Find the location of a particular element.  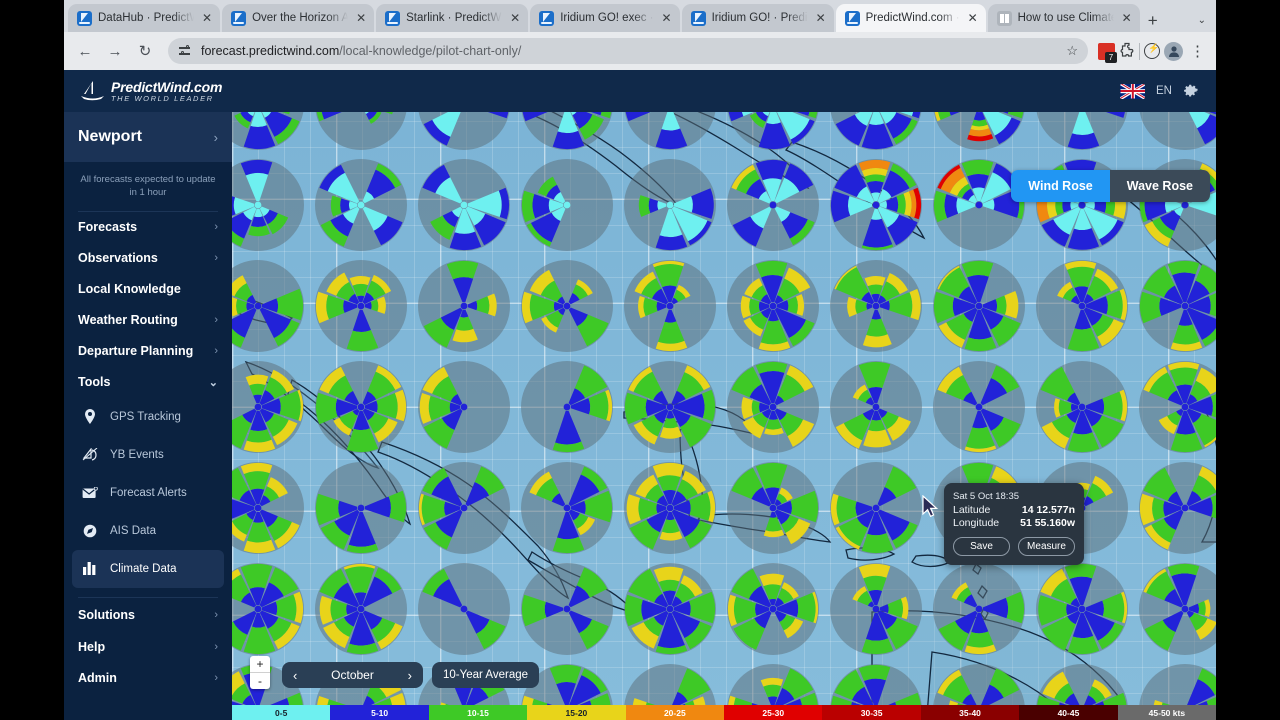

save-button: Save is located at coordinates (981, 546).